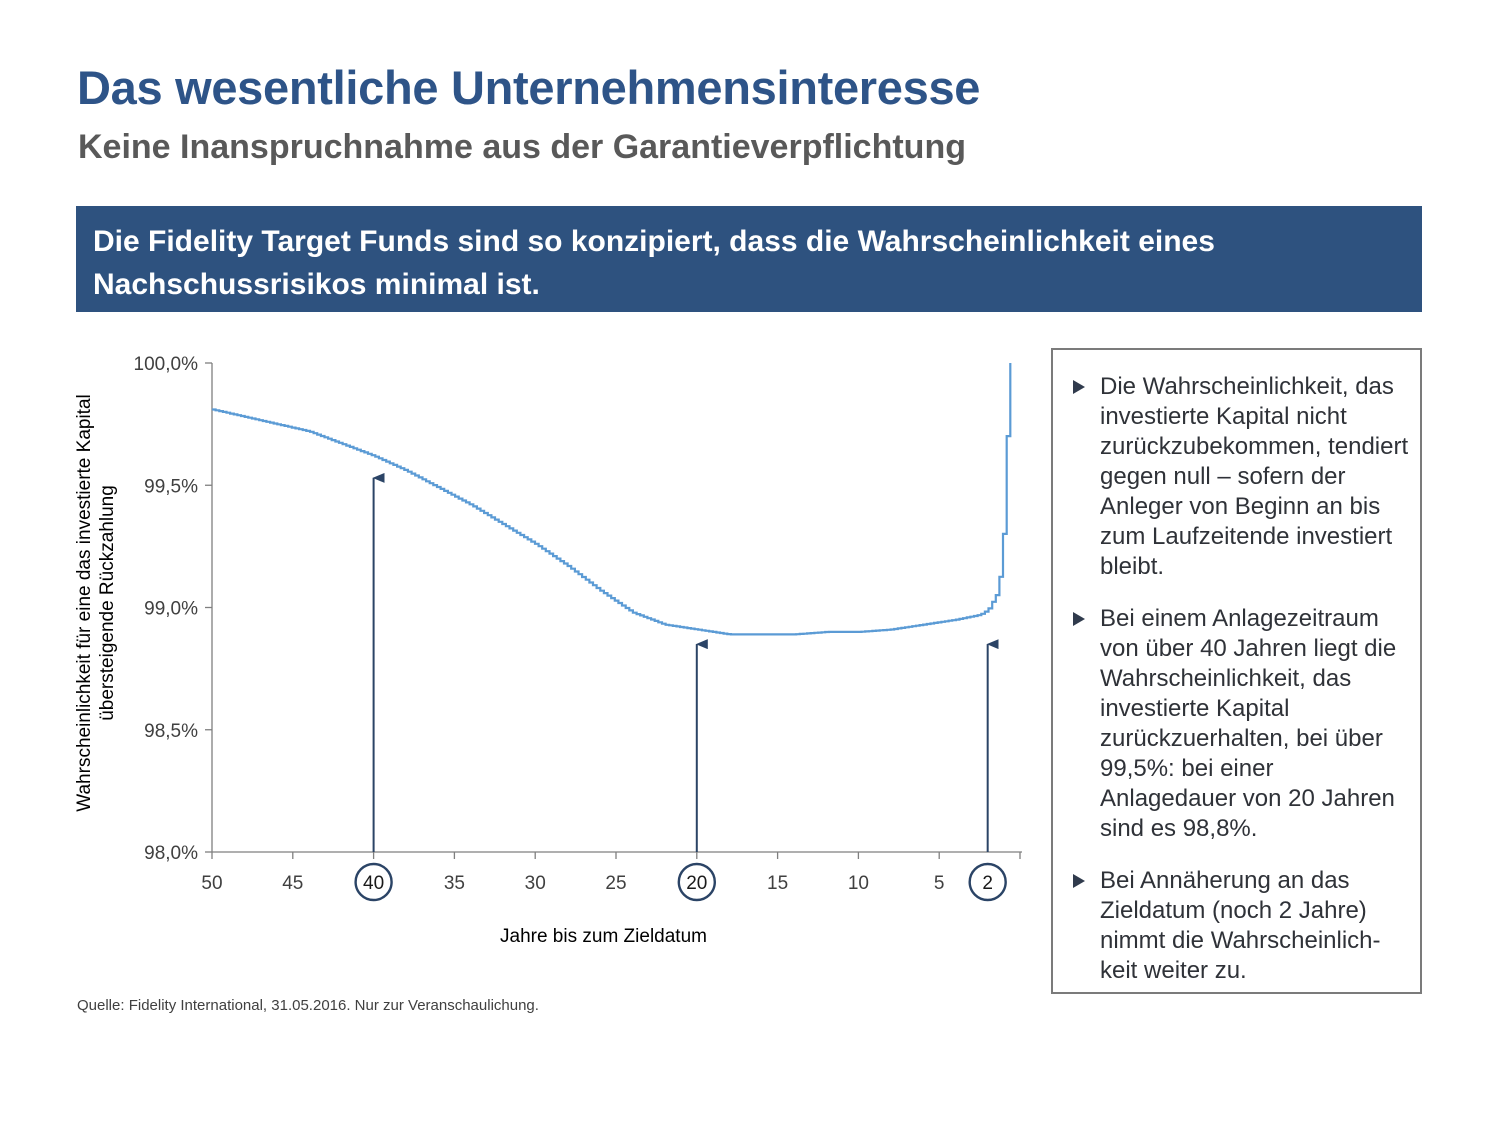 Image resolution: width=1500 pixels, height=1125 pixels. I want to click on x-tick-label: 2, so click(987, 883).